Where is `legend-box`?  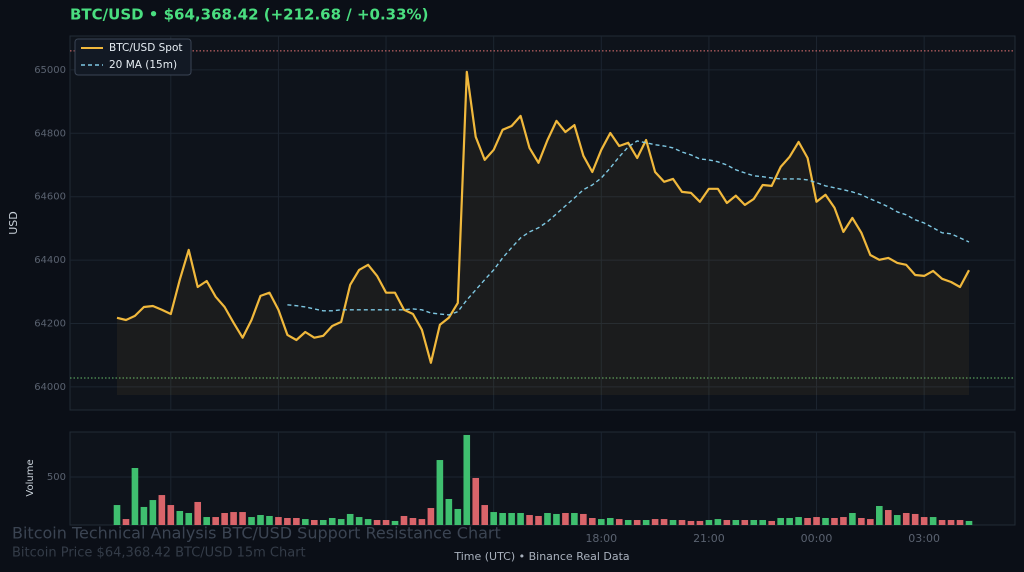 legend-box is located at coordinates (133, 57).